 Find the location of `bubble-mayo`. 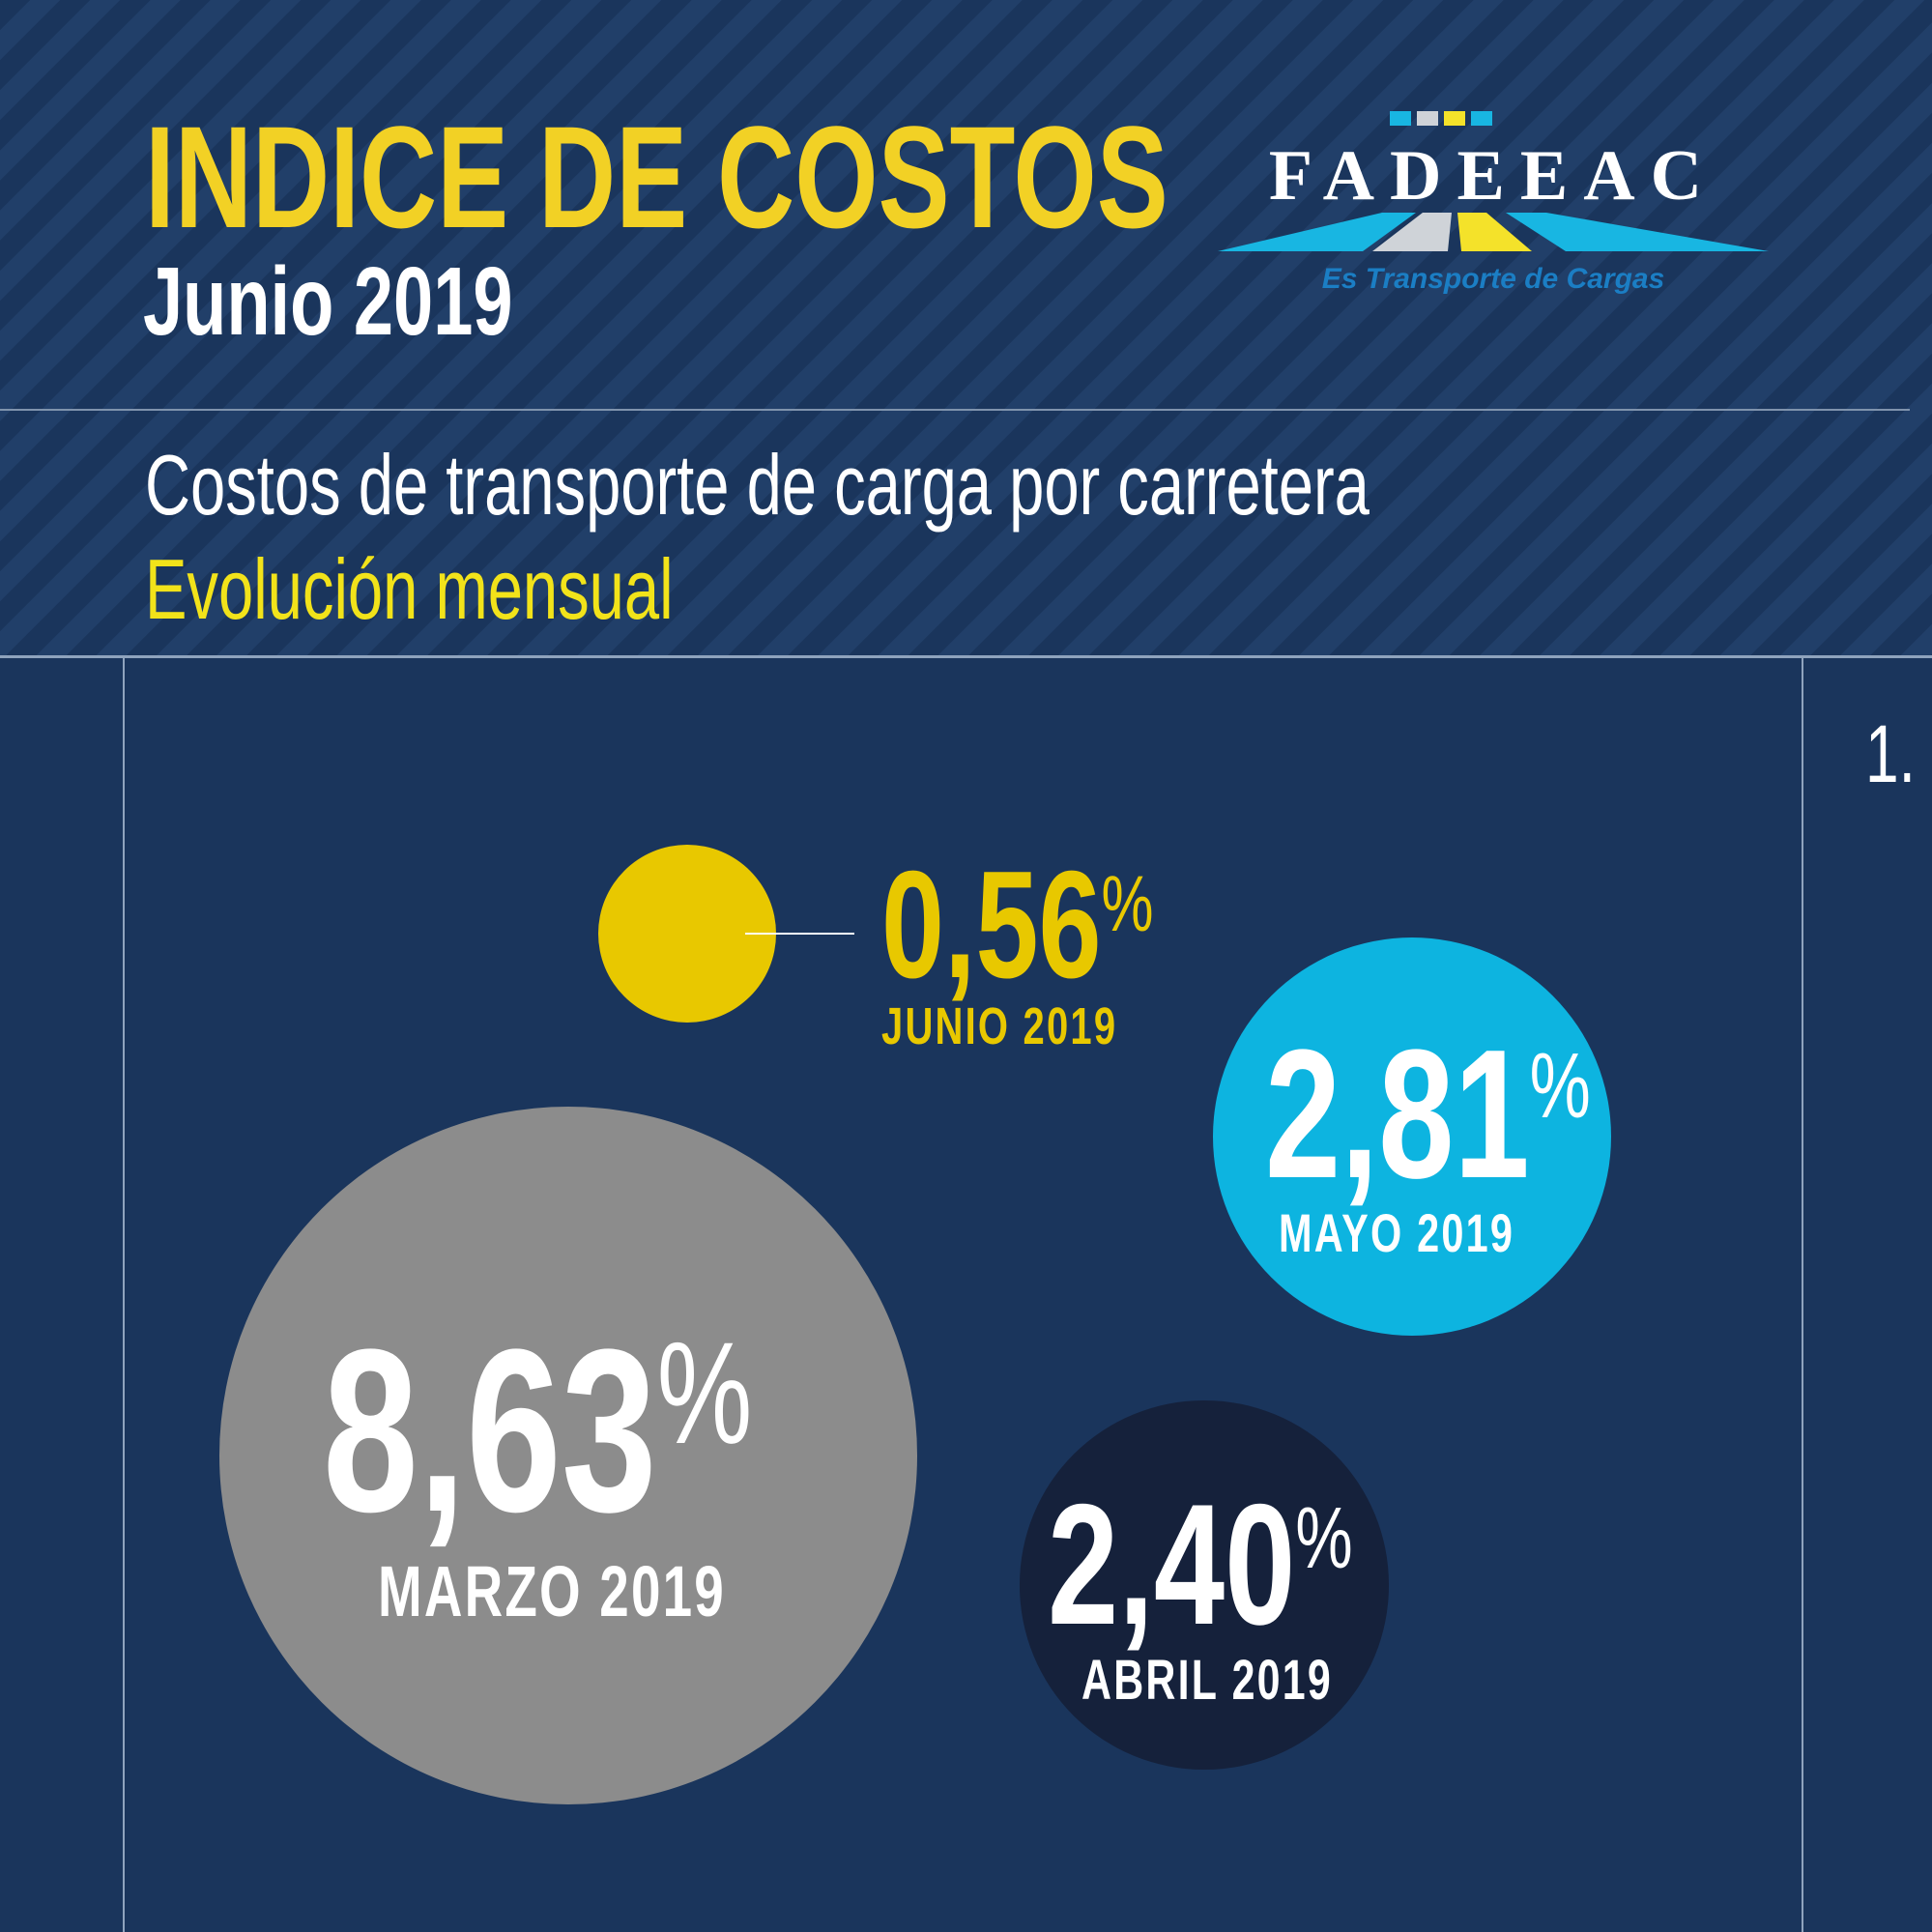

bubble-mayo is located at coordinates (1412, 1137).